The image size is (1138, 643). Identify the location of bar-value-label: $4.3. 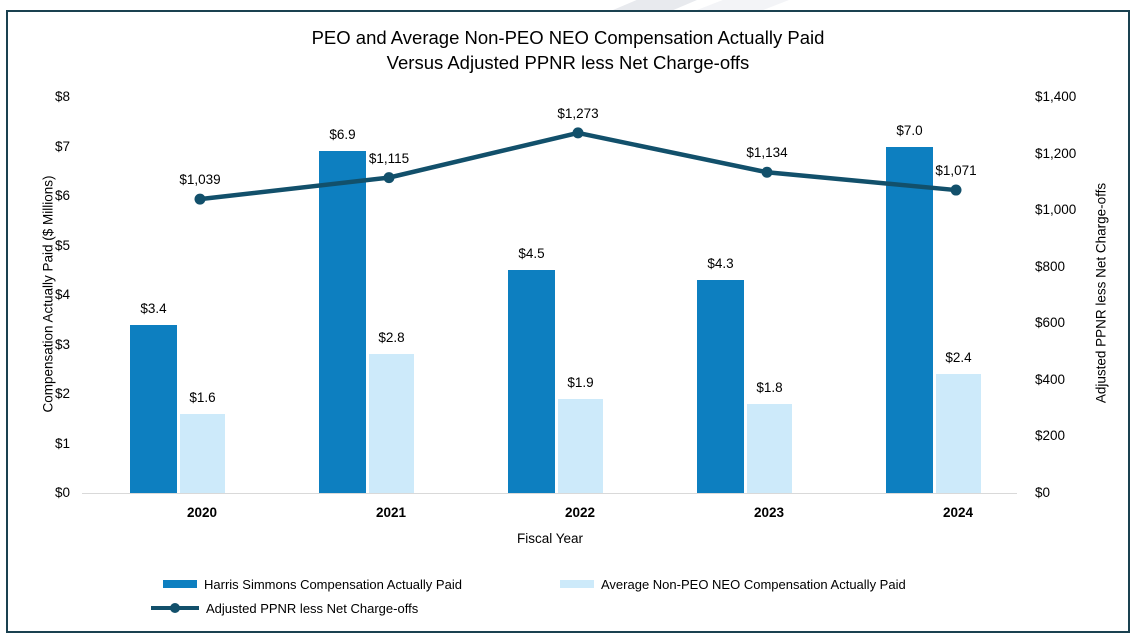
(720, 264).